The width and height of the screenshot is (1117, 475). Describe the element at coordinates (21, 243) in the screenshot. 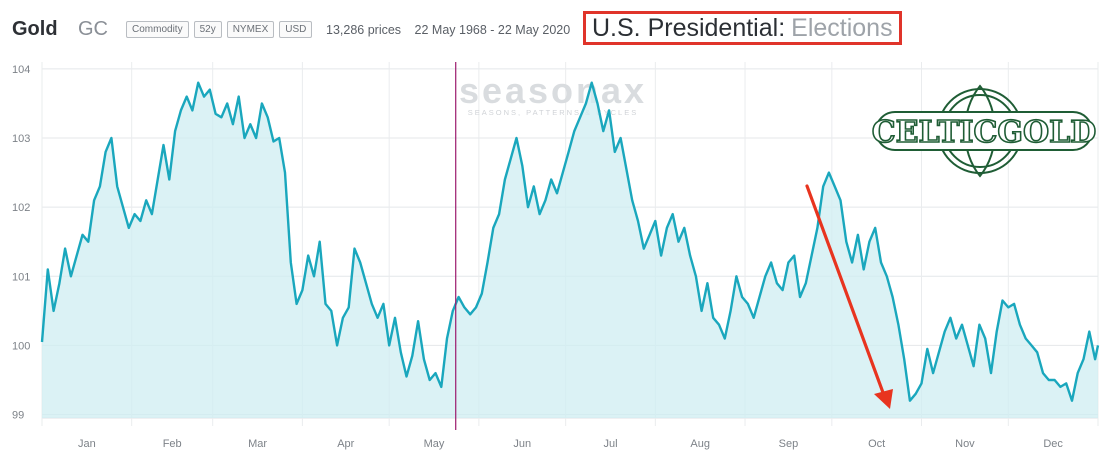

I see `y-axis: 99 100 101 102 103 104` at that location.